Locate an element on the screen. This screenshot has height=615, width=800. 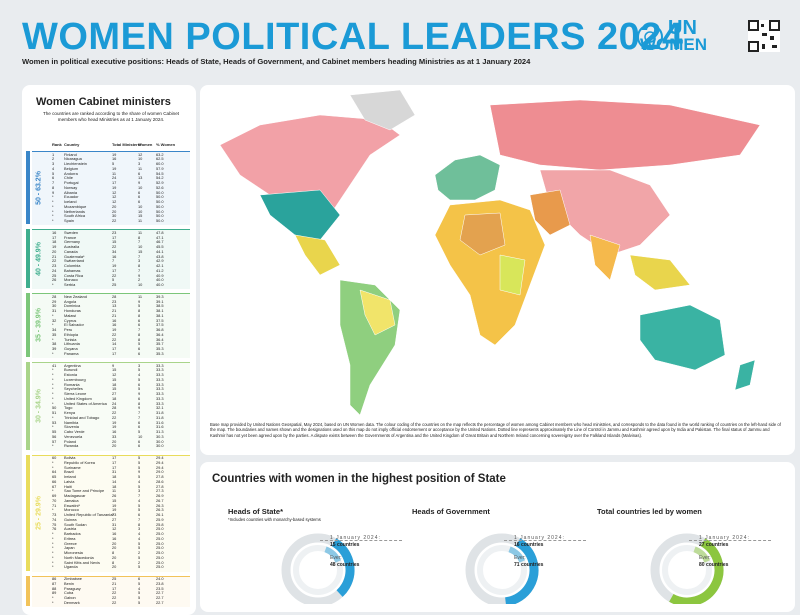
table-cell: 57.9 is located at coordinates (160, 168).